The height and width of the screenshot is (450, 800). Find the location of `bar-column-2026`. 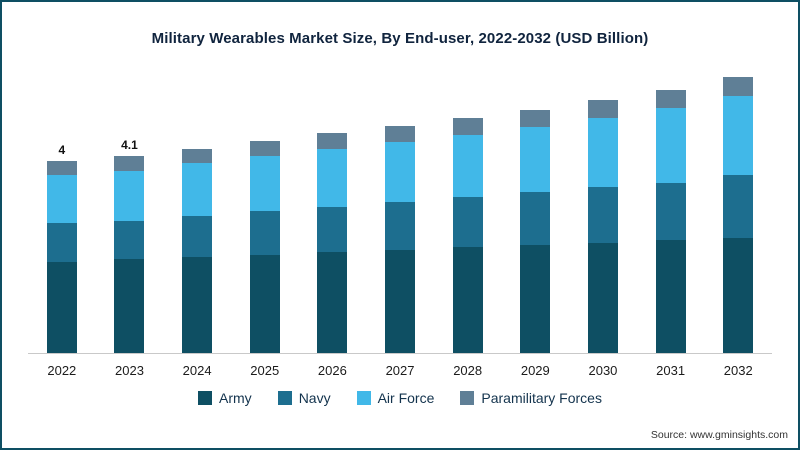

bar-column-2026 is located at coordinates (333, 234).